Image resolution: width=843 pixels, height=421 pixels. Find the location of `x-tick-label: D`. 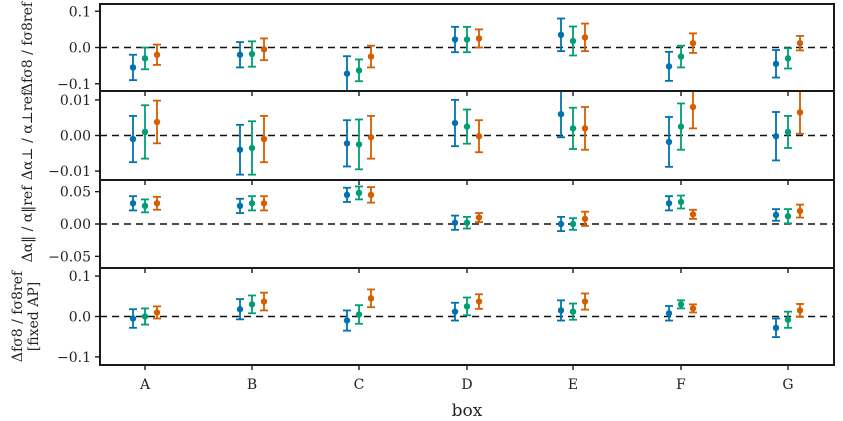

x-tick-label: D is located at coordinates (466, 385).